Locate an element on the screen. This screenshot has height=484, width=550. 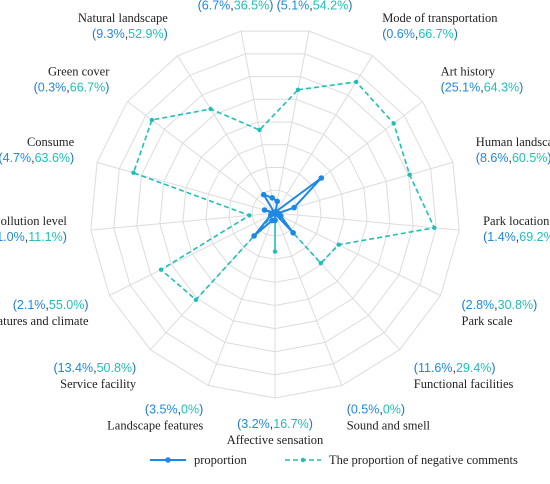
legend-label: The proportion of negative comments is located at coordinates (423, 460).